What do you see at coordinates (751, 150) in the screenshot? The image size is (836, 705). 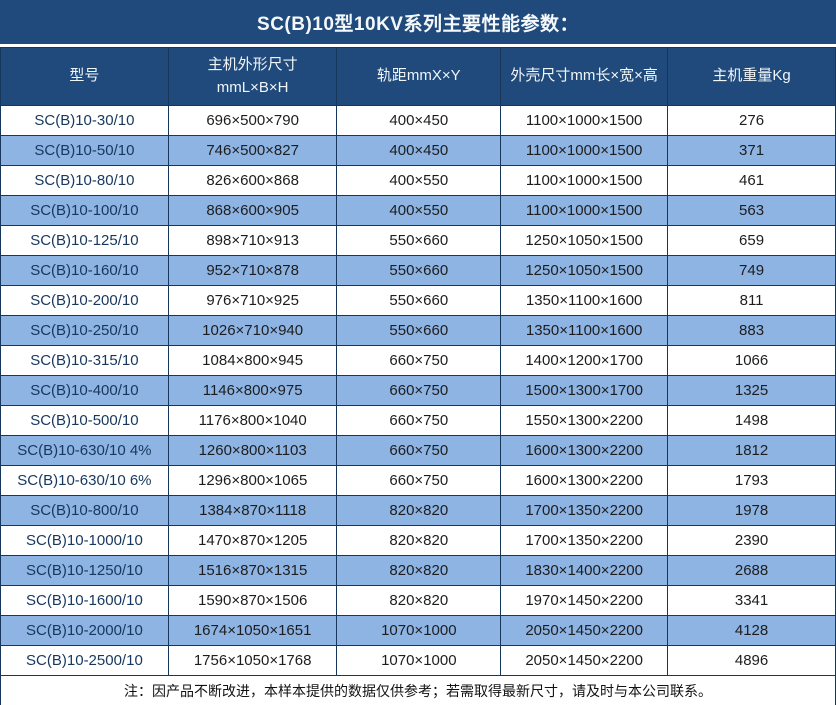 I see `value-cell: 371` at bounding box center [751, 150].